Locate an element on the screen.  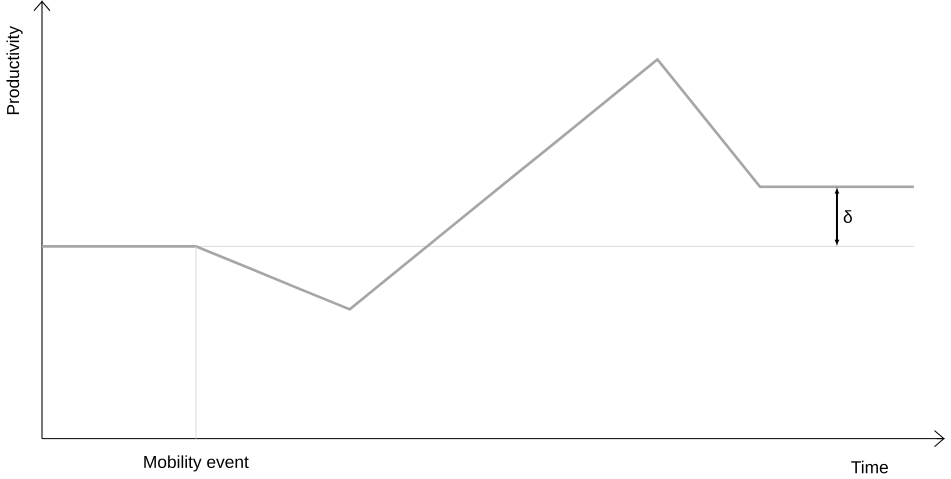
text: Mobility event is located at coordinates (196, 463).